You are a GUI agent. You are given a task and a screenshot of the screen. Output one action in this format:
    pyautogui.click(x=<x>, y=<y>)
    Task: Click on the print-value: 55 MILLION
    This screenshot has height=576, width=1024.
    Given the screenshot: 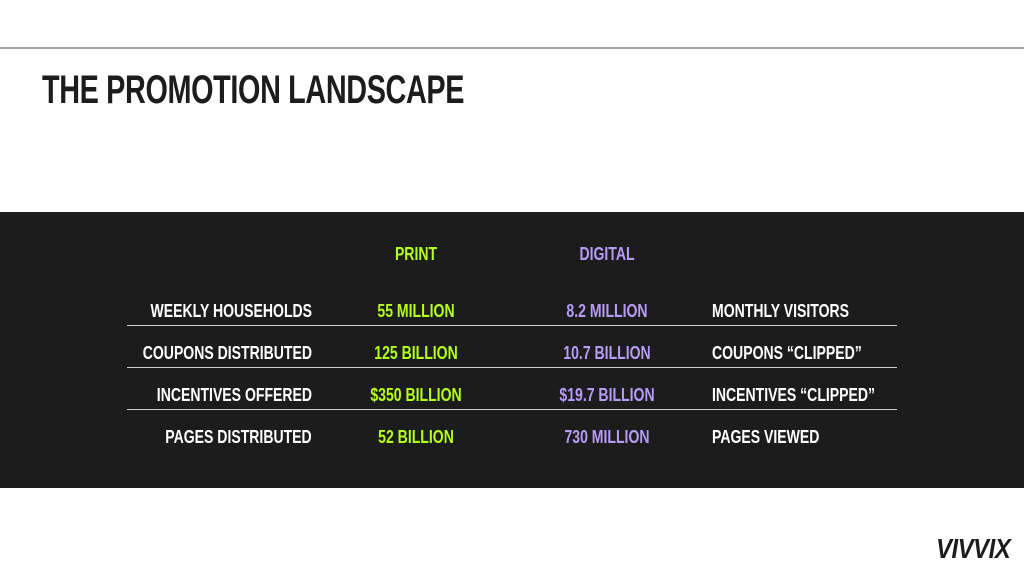 What is the action you would take?
    pyautogui.click(x=416, y=311)
    